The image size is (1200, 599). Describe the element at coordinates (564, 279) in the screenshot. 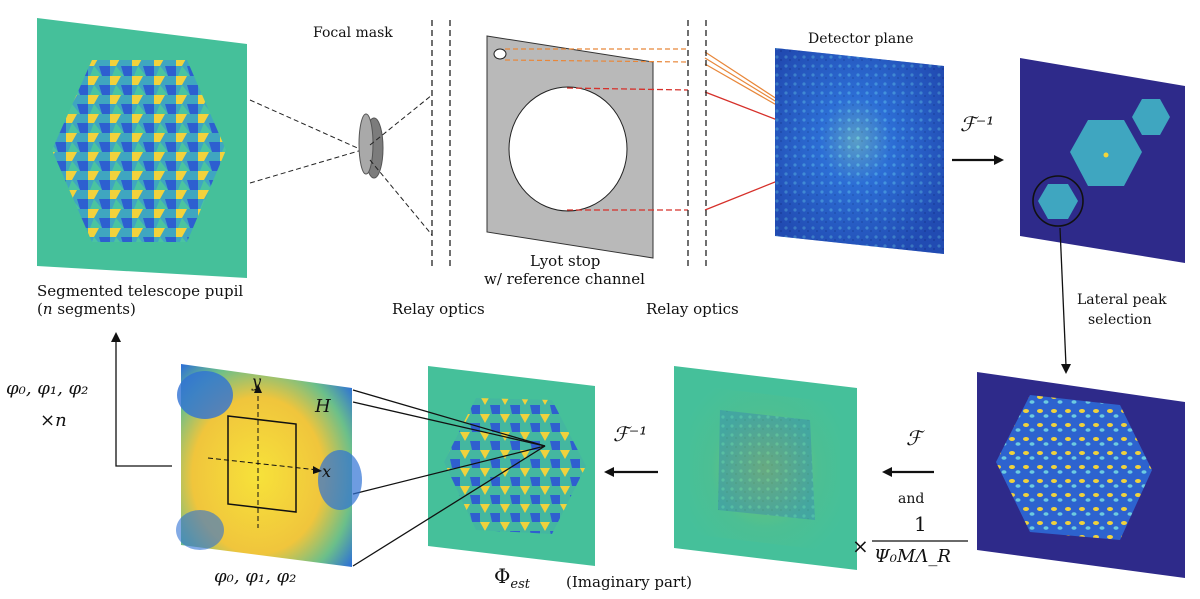

I see `lyot-stop-label-line2: w/ reference channel` at that location.